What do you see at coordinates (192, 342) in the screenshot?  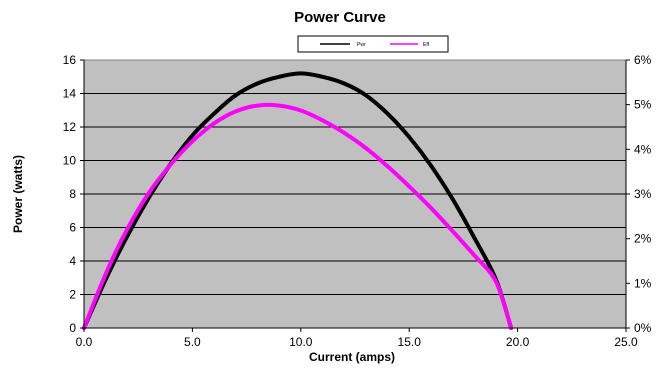 I see `x-tick-label-1: 5.0` at bounding box center [192, 342].